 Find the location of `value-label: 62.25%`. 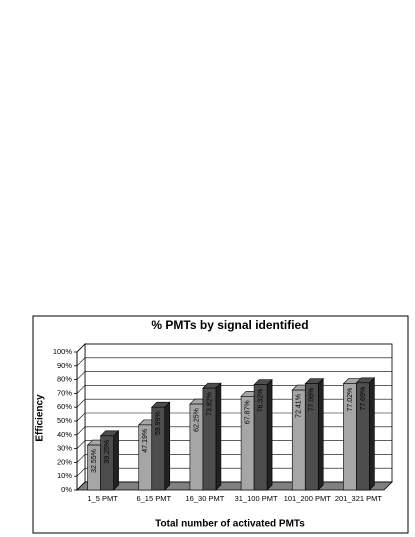

value-label: 62.25% is located at coordinates (196, 420).